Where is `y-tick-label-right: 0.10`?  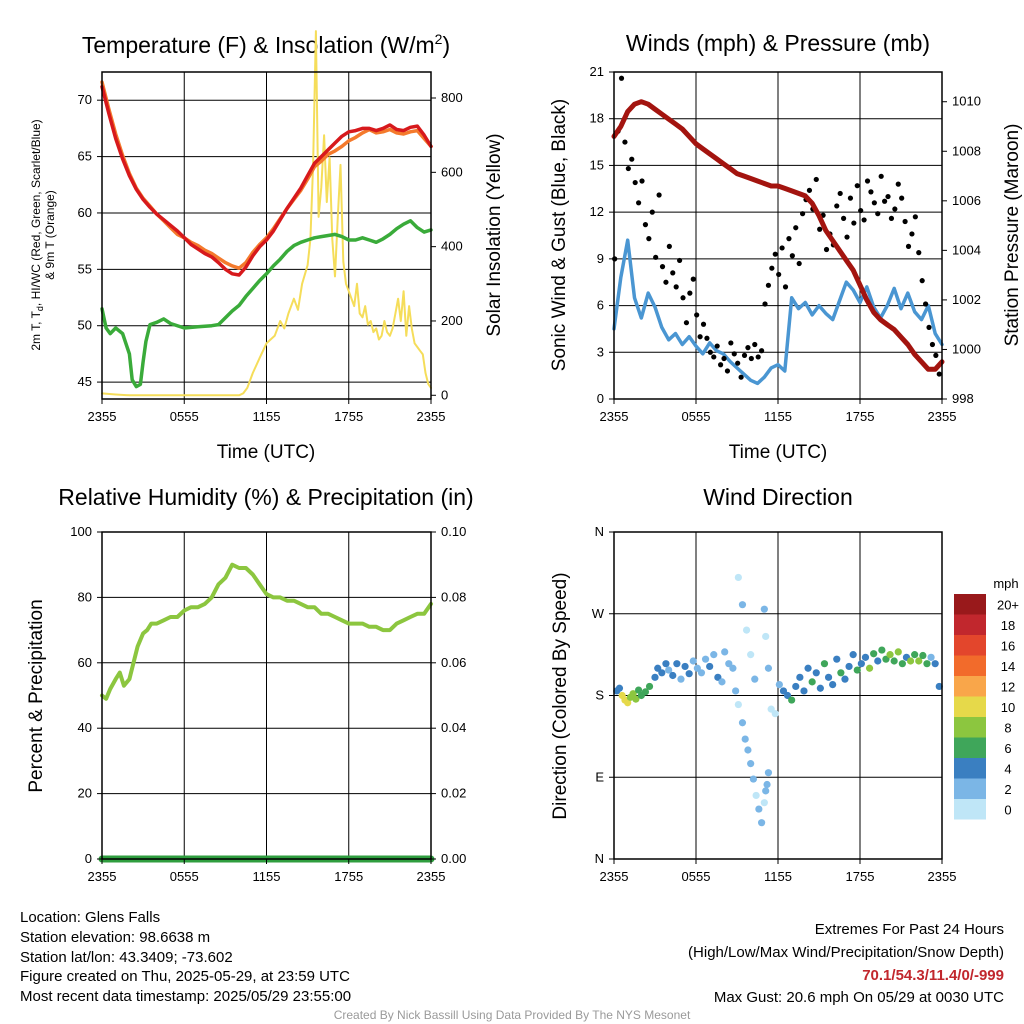
y-tick-label-right: 0.10 is located at coordinates (453, 531).